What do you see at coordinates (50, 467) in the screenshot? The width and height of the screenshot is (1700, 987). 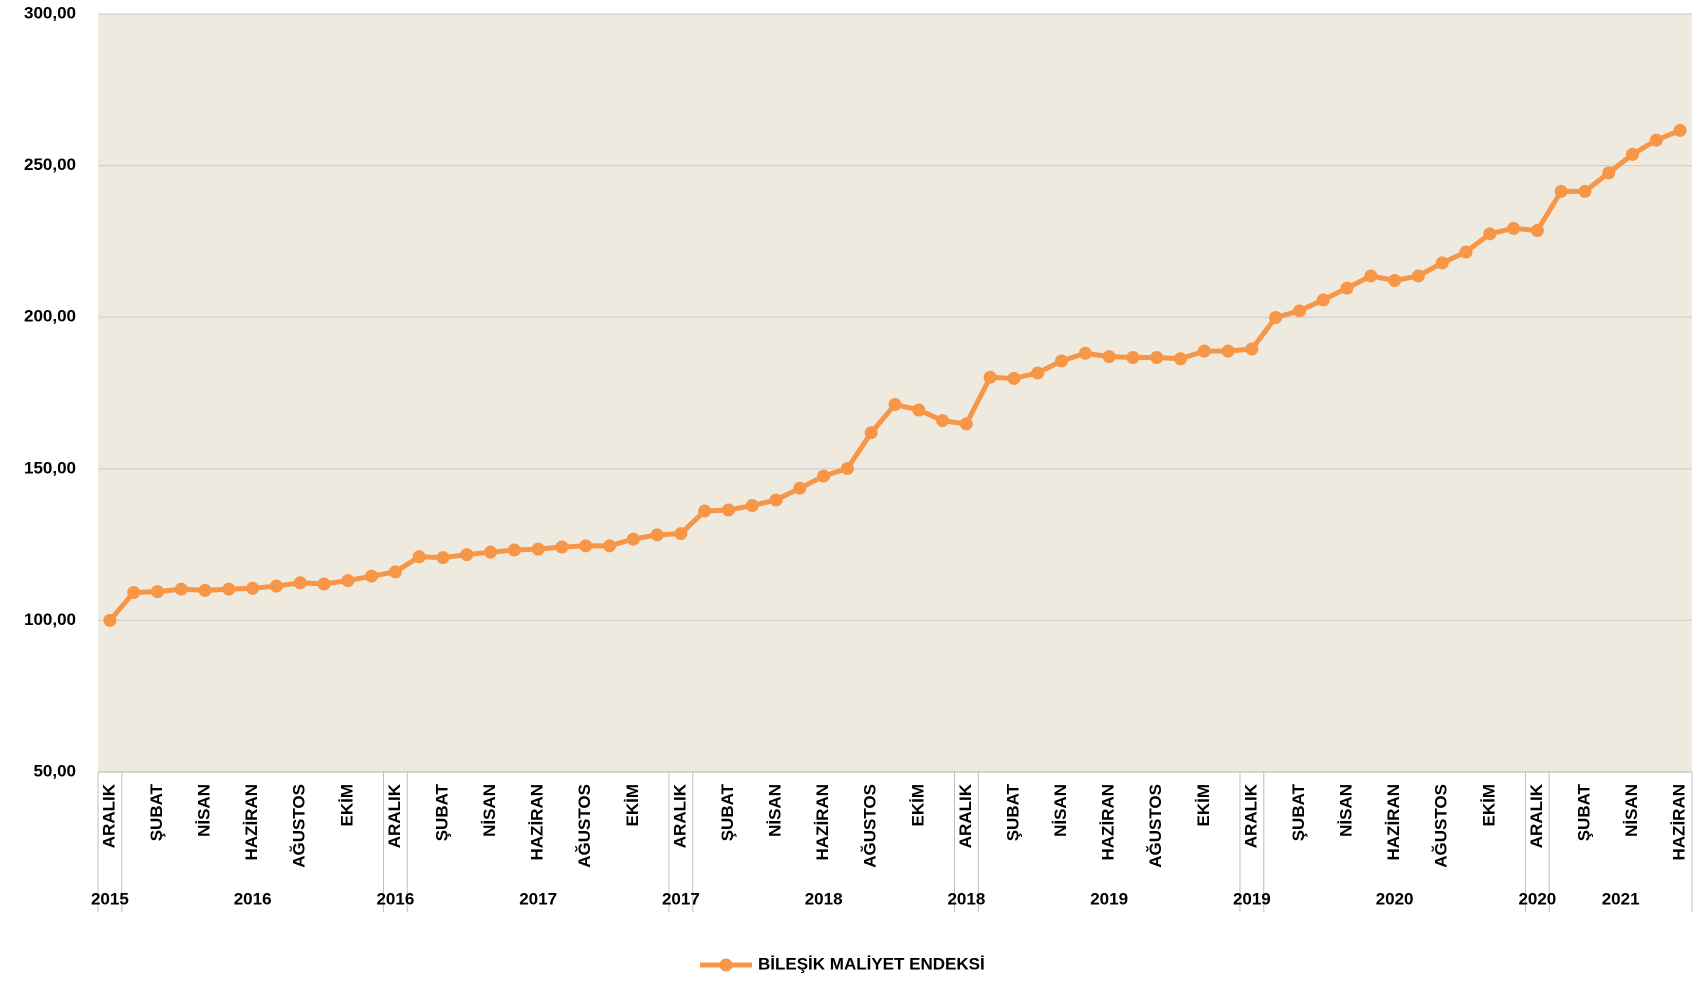 I see `y-tick-label: 150,00` at bounding box center [50, 467].